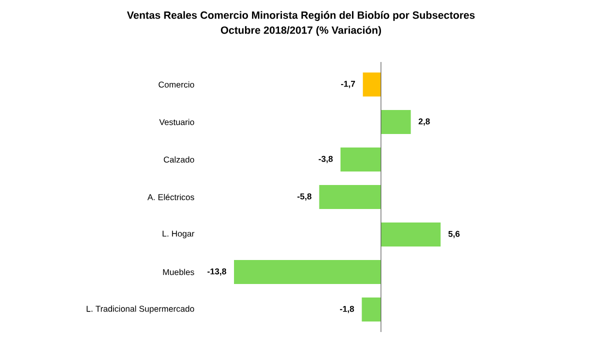  What do you see at coordinates (176, 84) in the screenshot?
I see `y-tick-label: Comercio` at bounding box center [176, 84].